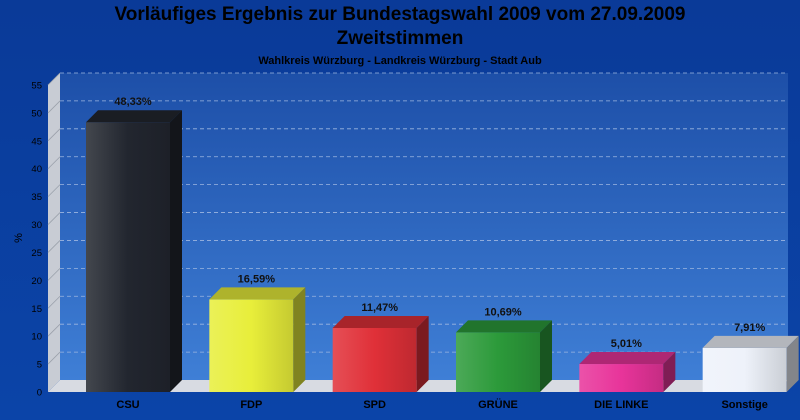 The height and width of the screenshot is (420, 800). What do you see at coordinates (36, 169) in the screenshot?
I see `y-tick-label: 40` at bounding box center [36, 169].